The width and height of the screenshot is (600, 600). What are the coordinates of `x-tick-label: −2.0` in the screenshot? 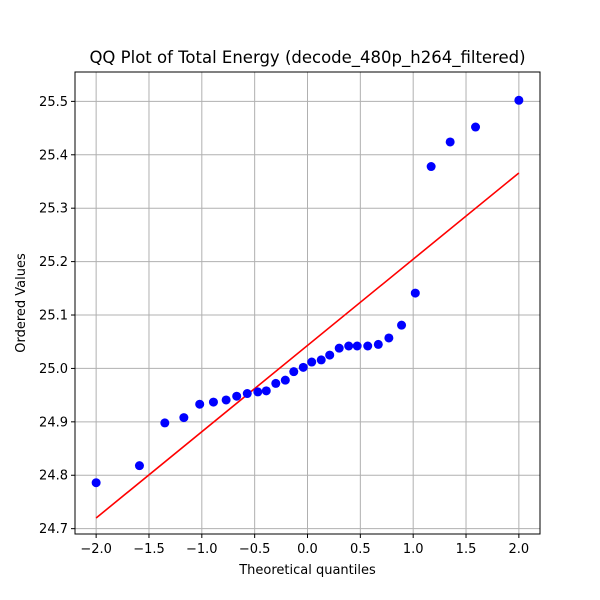 It's located at (96, 549).